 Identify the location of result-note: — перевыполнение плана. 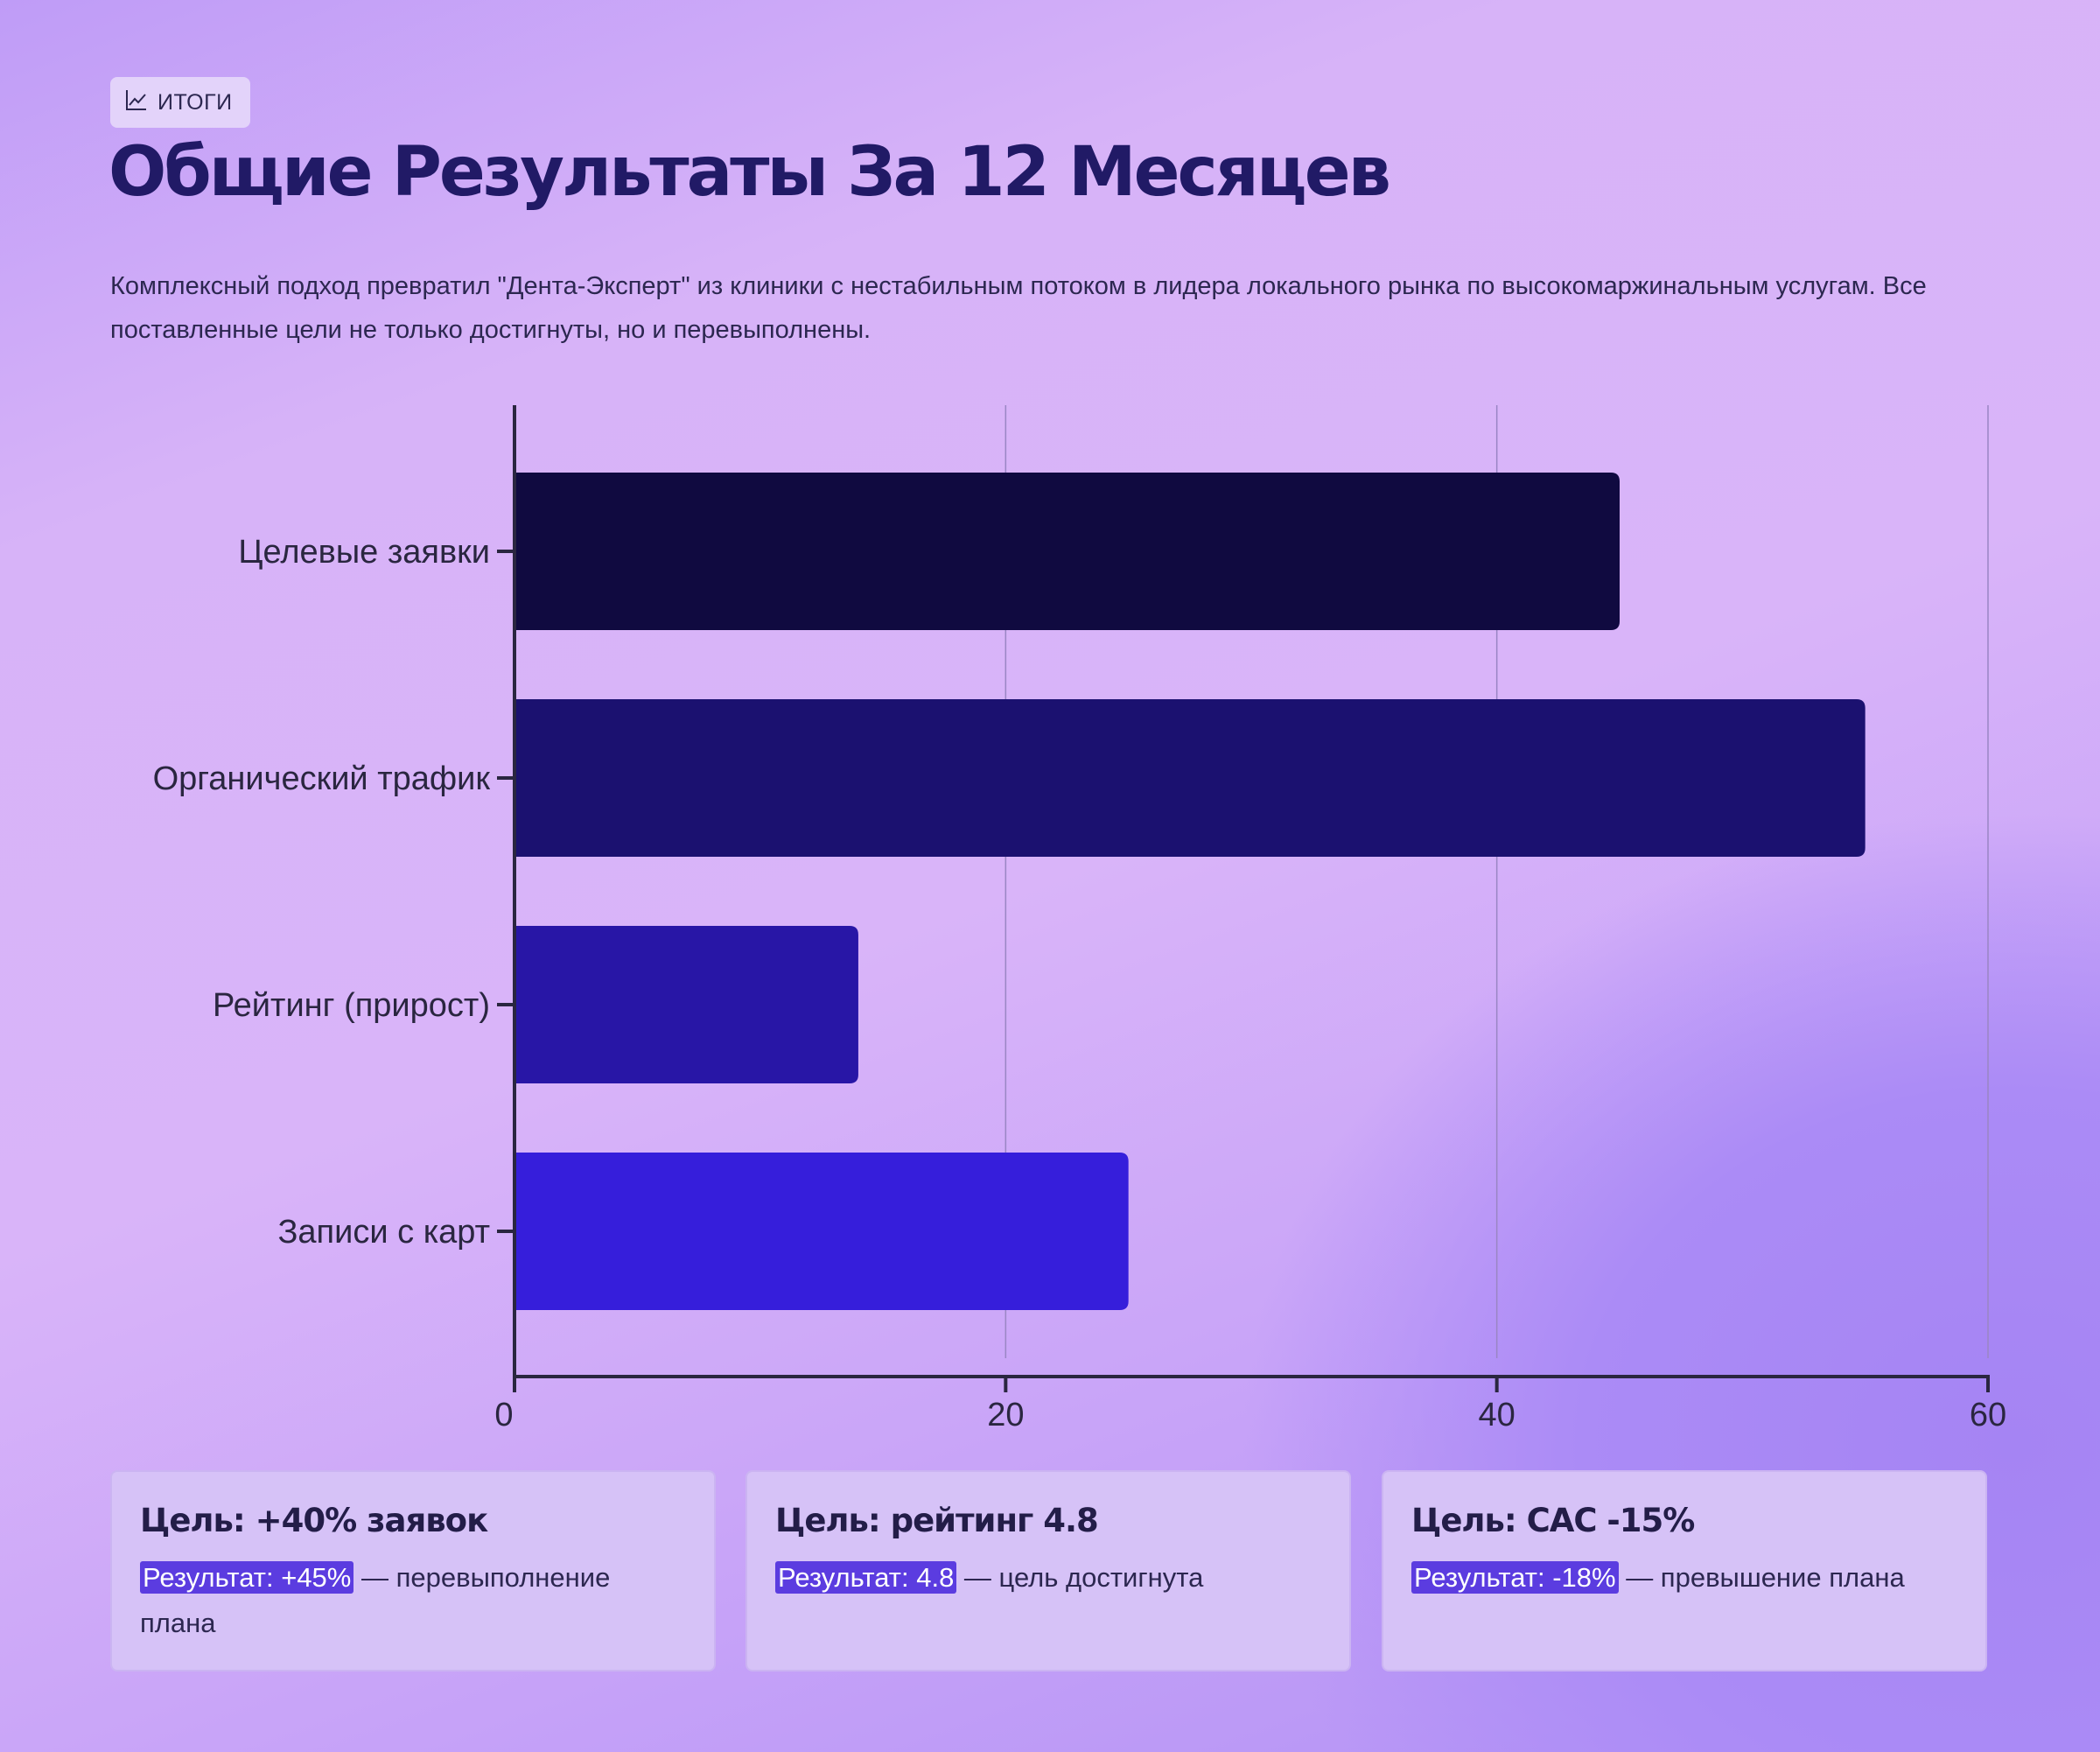
(375, 1600).